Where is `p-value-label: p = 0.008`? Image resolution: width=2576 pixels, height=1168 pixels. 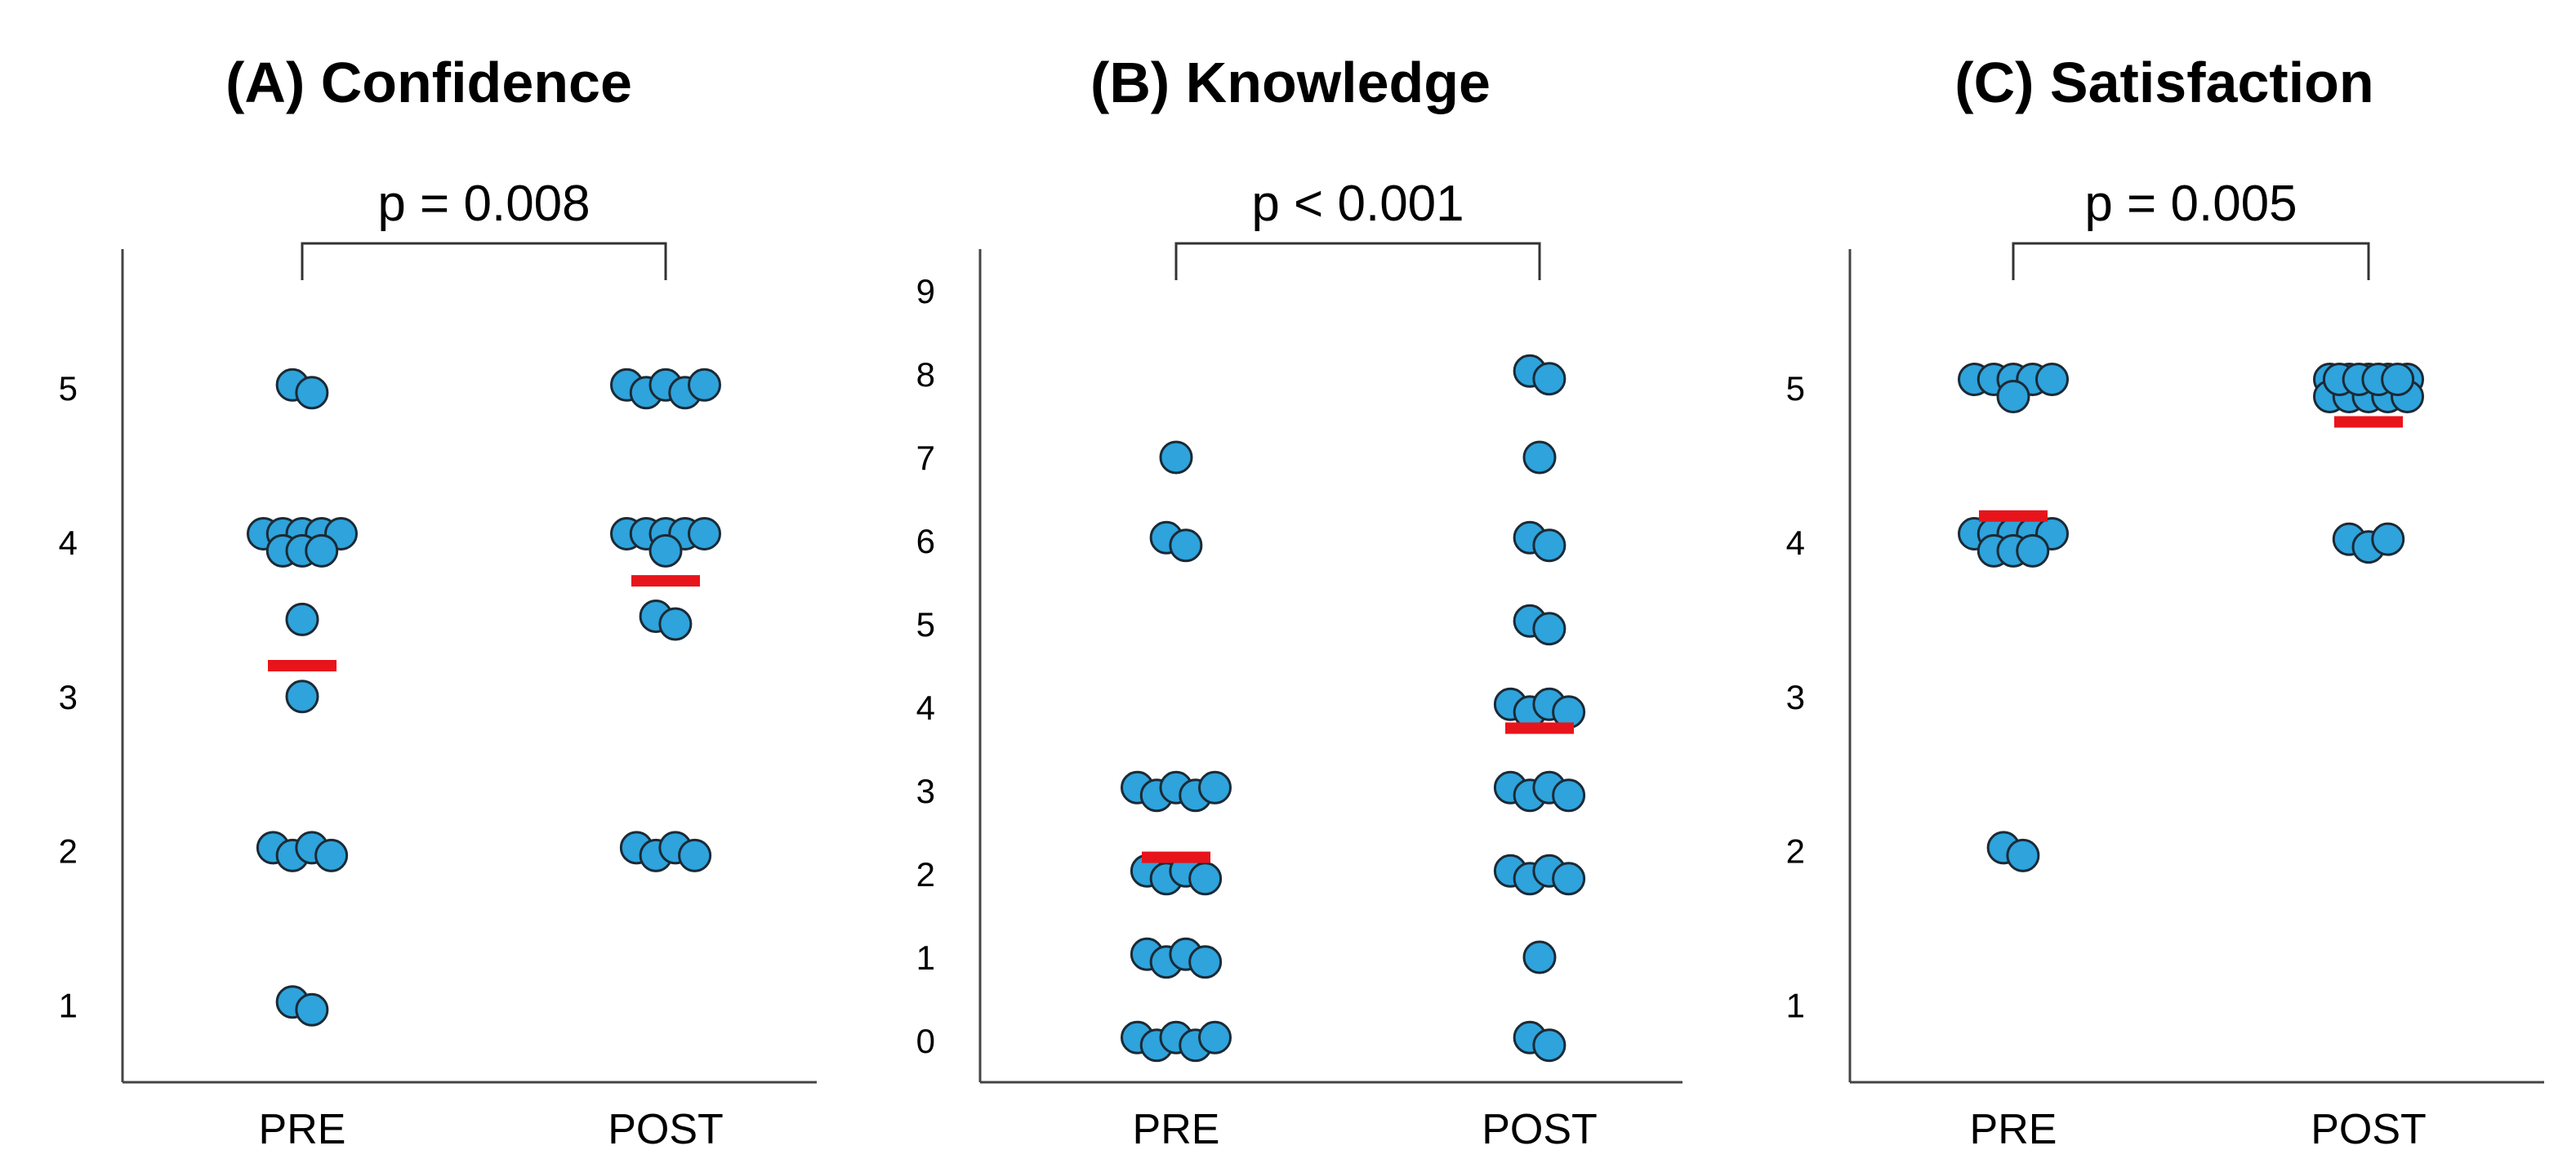
p-value-label: p = 0.008 is located at coordinates (483, 204).